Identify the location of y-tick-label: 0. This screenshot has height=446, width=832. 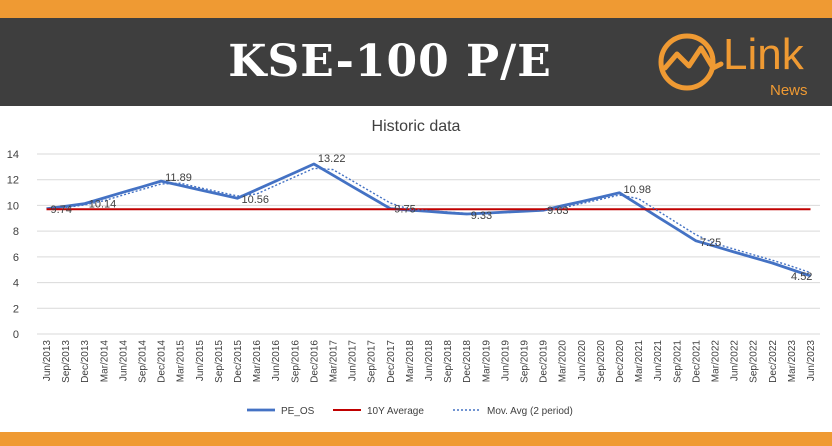
(16, 335).